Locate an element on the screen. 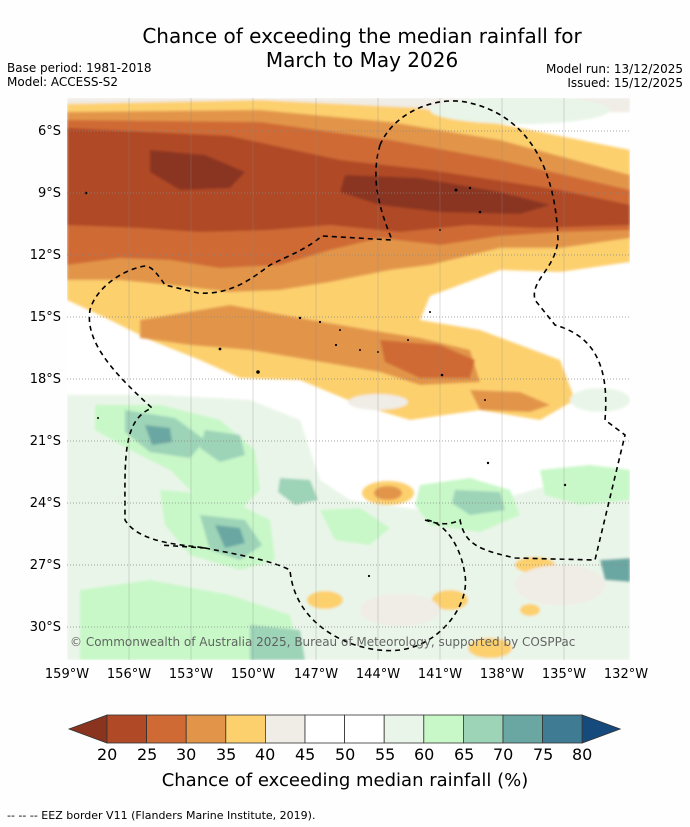  cbar-tick-25: 25 is located at coordinates (147, 754).